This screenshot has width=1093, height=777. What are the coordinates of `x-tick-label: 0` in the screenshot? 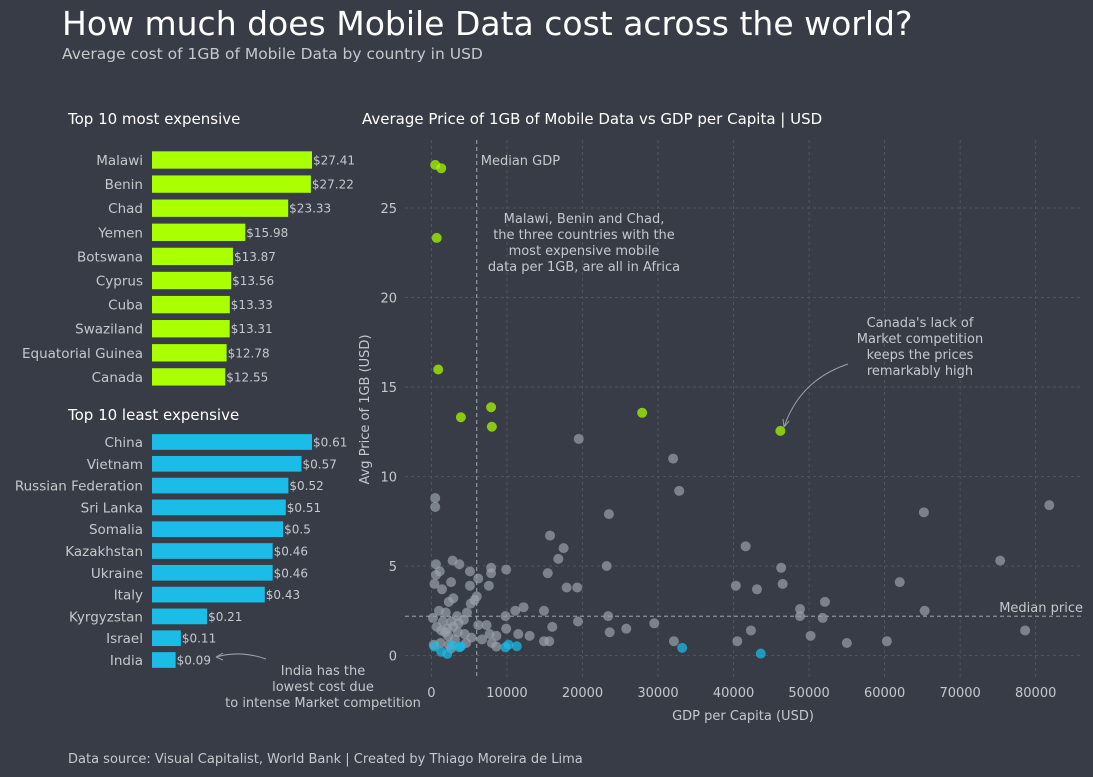 It's located at (431, 693).